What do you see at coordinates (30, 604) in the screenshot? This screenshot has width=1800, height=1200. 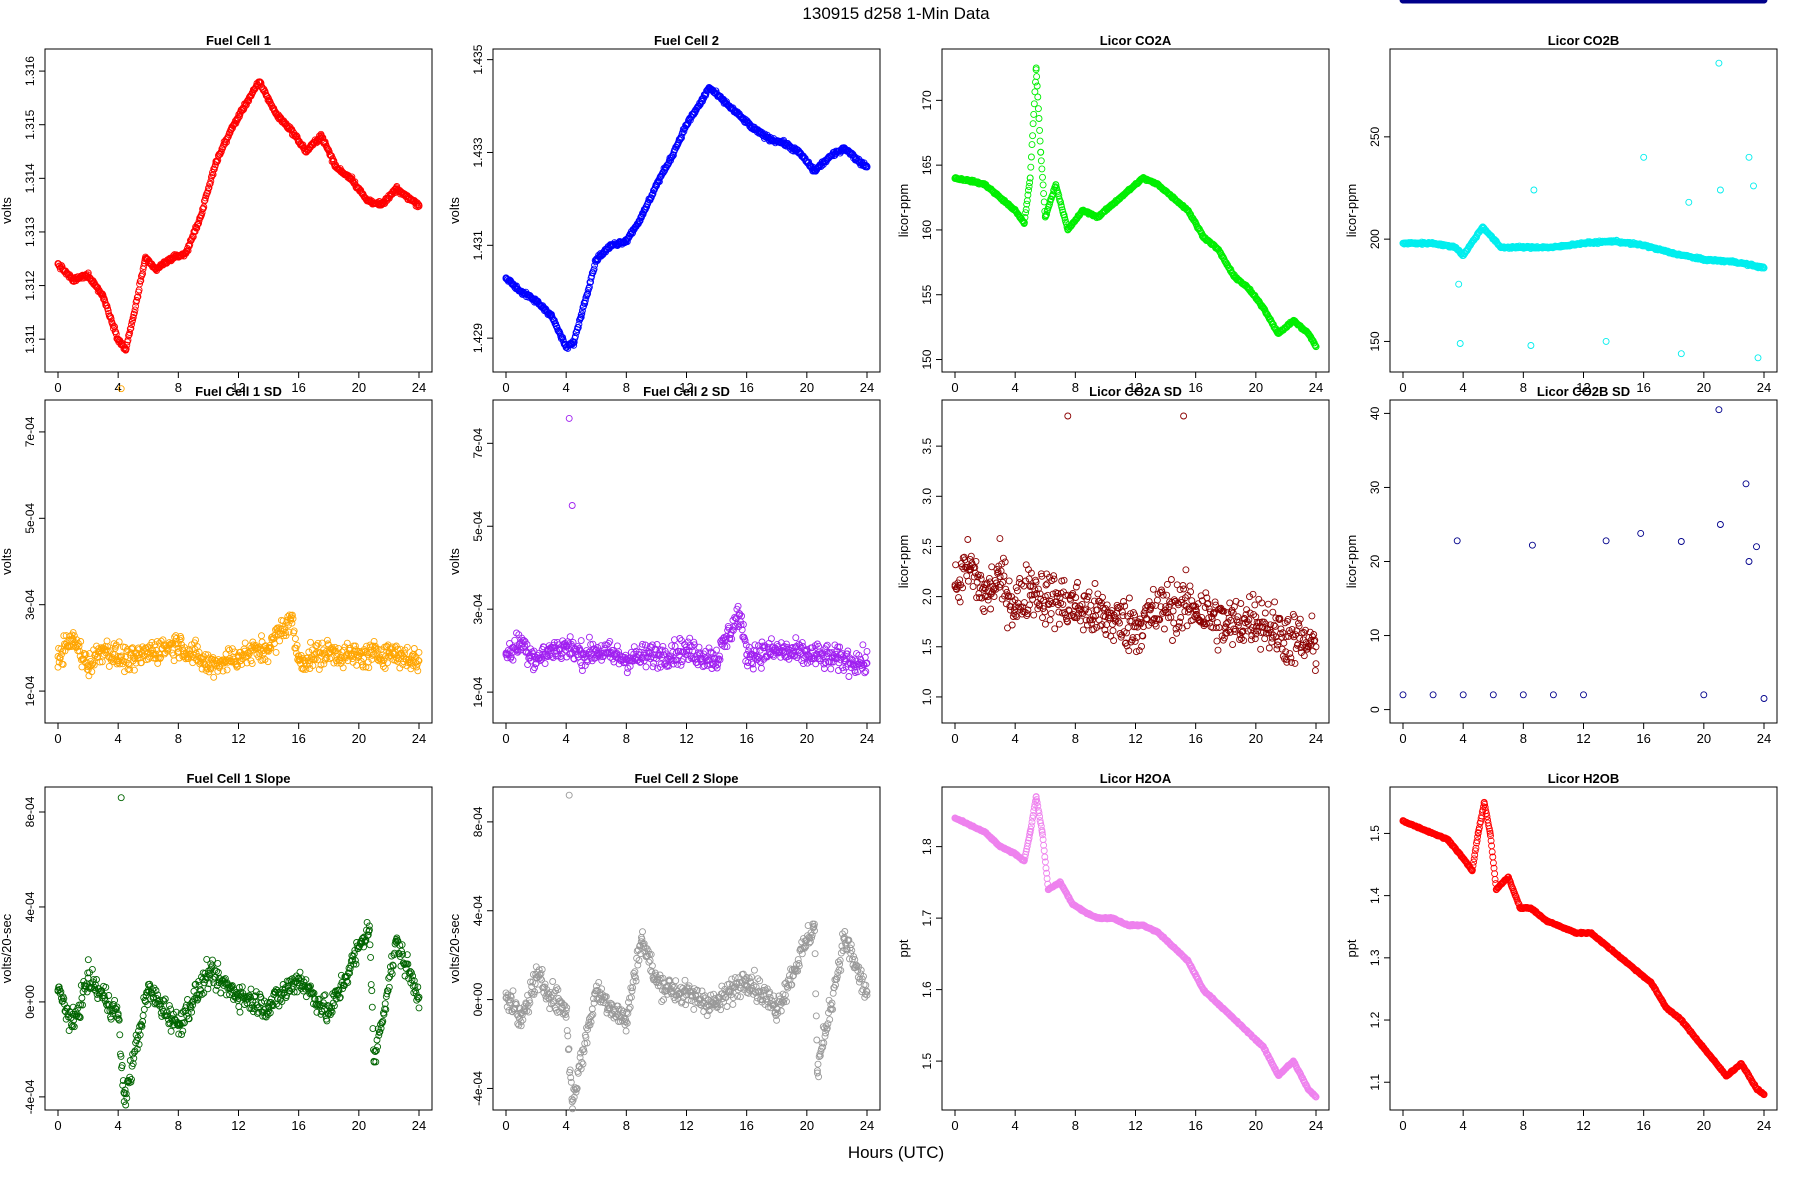 I see `y-tick-label: 3e-04` at bounding box center [30, 604].